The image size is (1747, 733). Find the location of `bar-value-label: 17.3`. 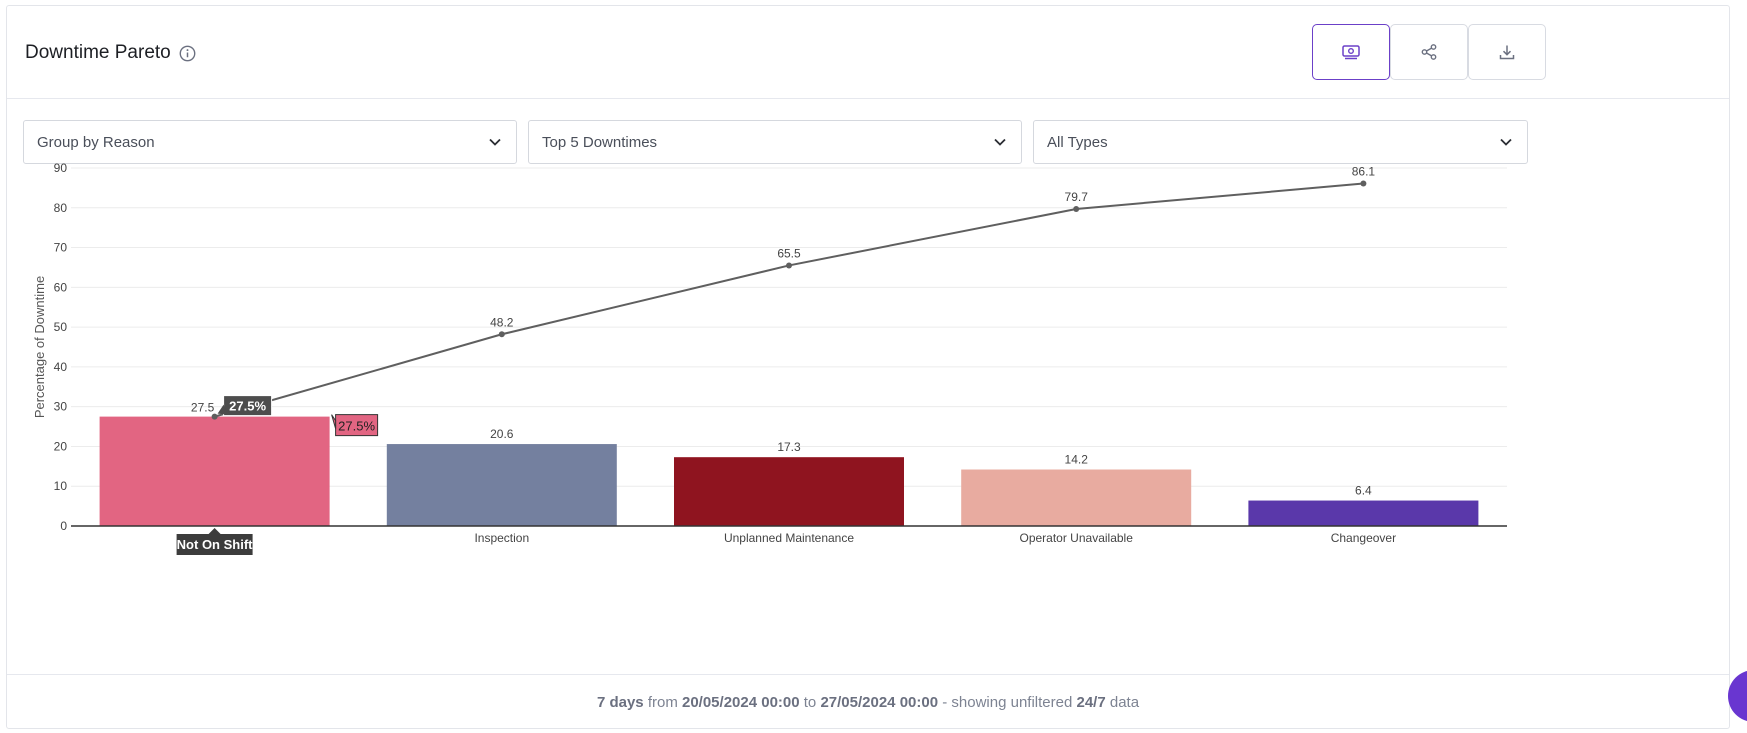

bar-value-label: 17.3 is located at coordinates (789, 447).